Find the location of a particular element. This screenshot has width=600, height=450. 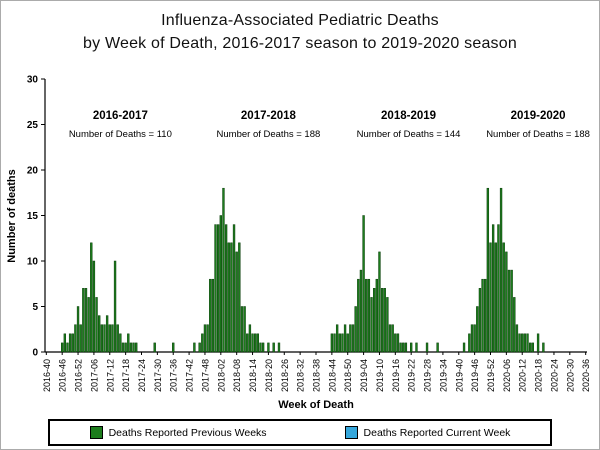

x-tick-label: 2019-22 is located at coordinates (412, 375).